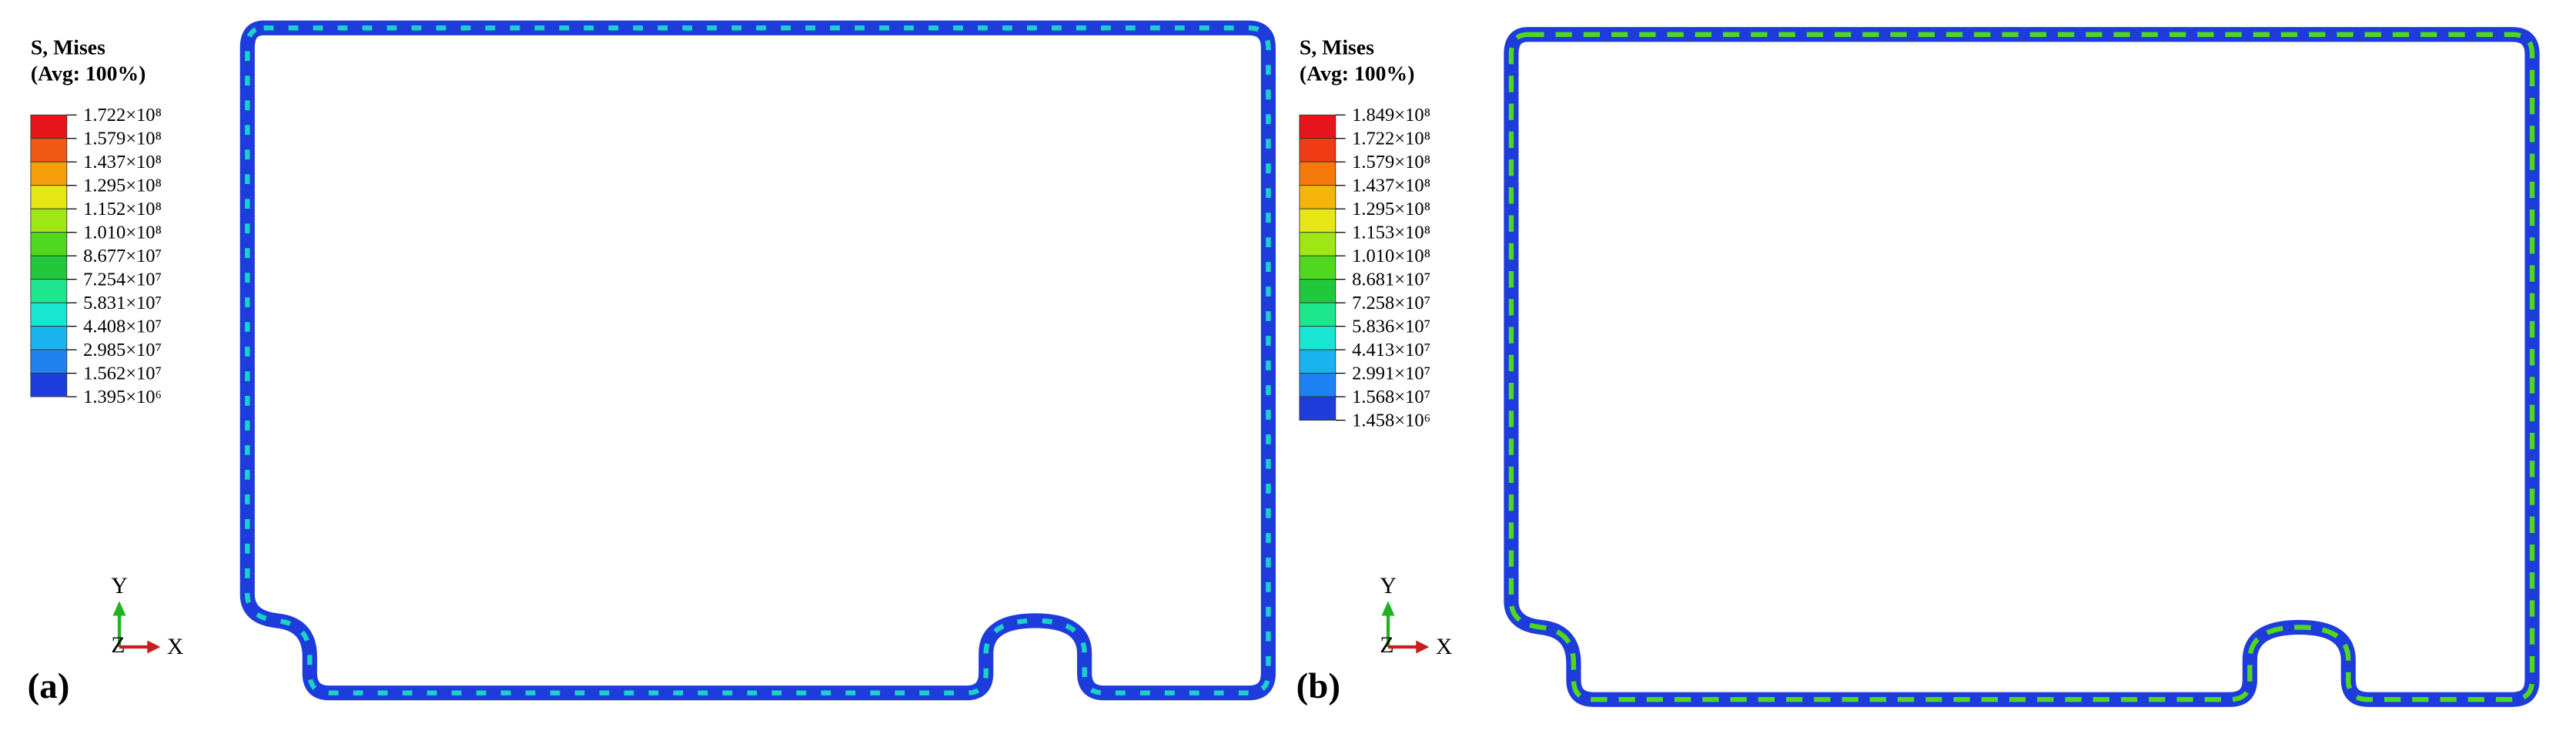 The image size is (2576, 734). What do you see at coordinates (1391, 350) in the screenshot?
I see `legend-level: 4.413×10⁷` at bounding box center [1391, 350].